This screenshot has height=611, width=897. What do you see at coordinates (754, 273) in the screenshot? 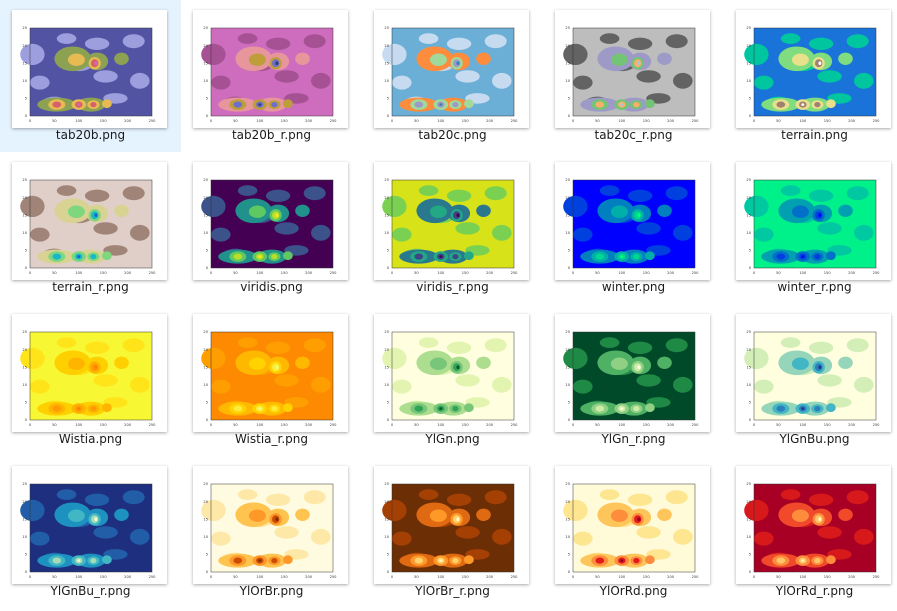
I see `x-tick-label: 0` at bounding box center [754, 273].